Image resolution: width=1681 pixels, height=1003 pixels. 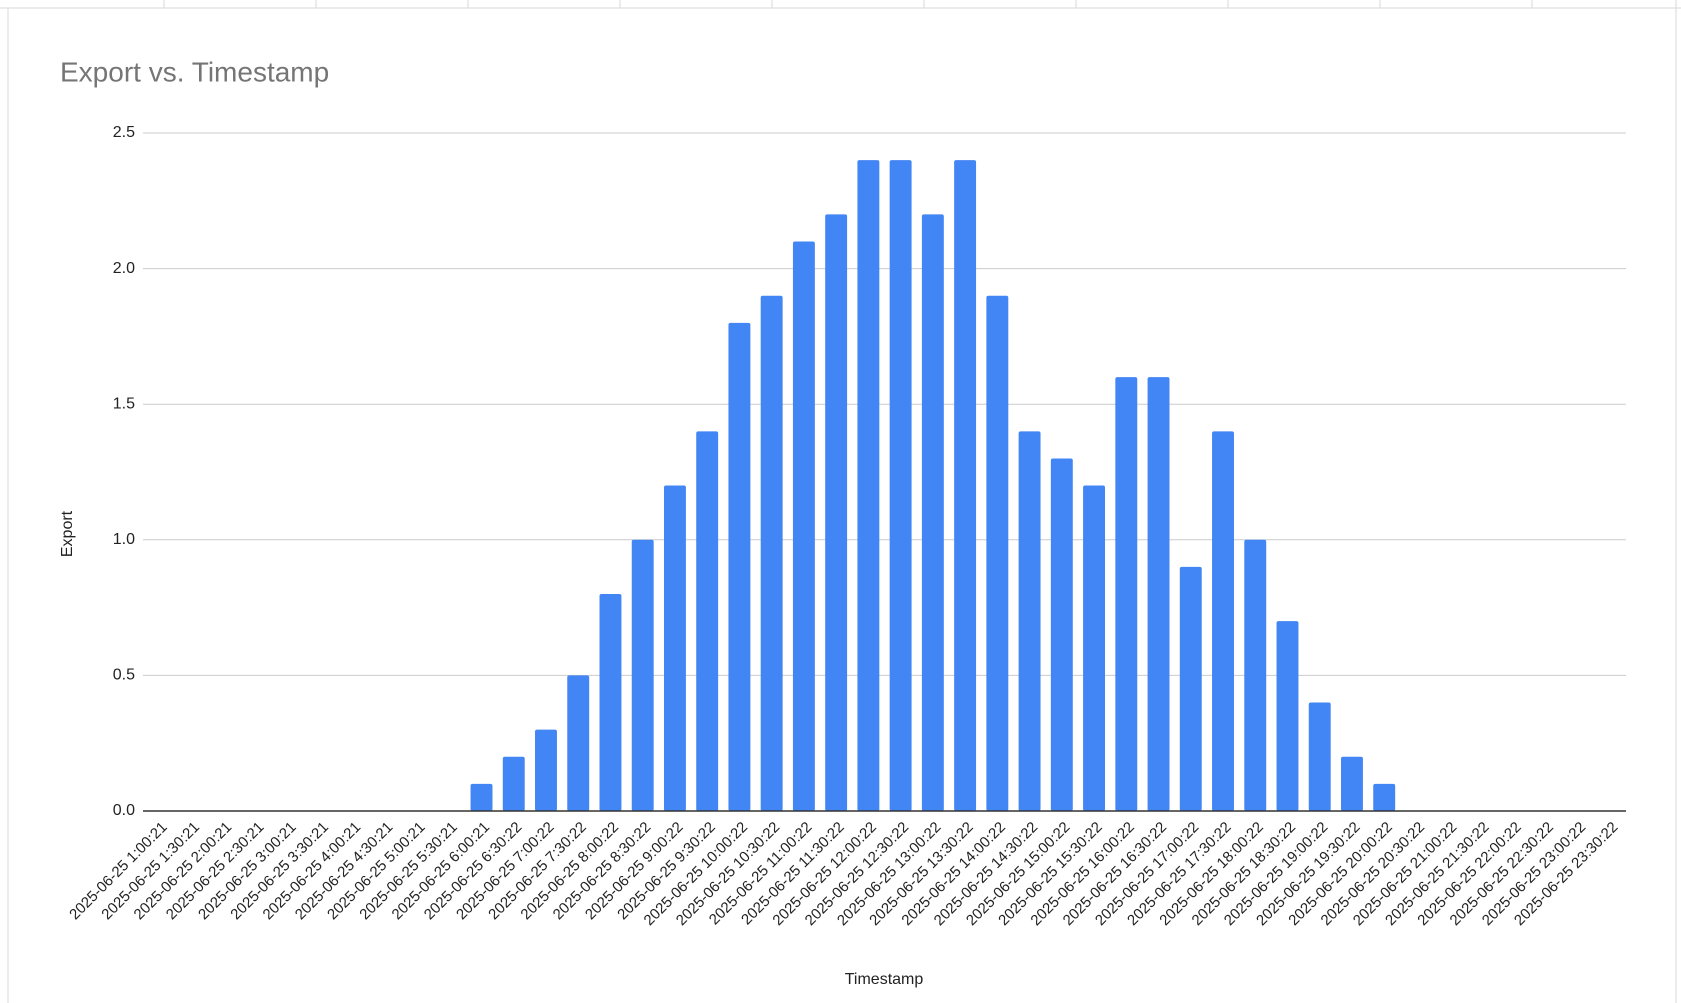 I want to click on y-tick-label: 1.0, so click(x=124, y=539).